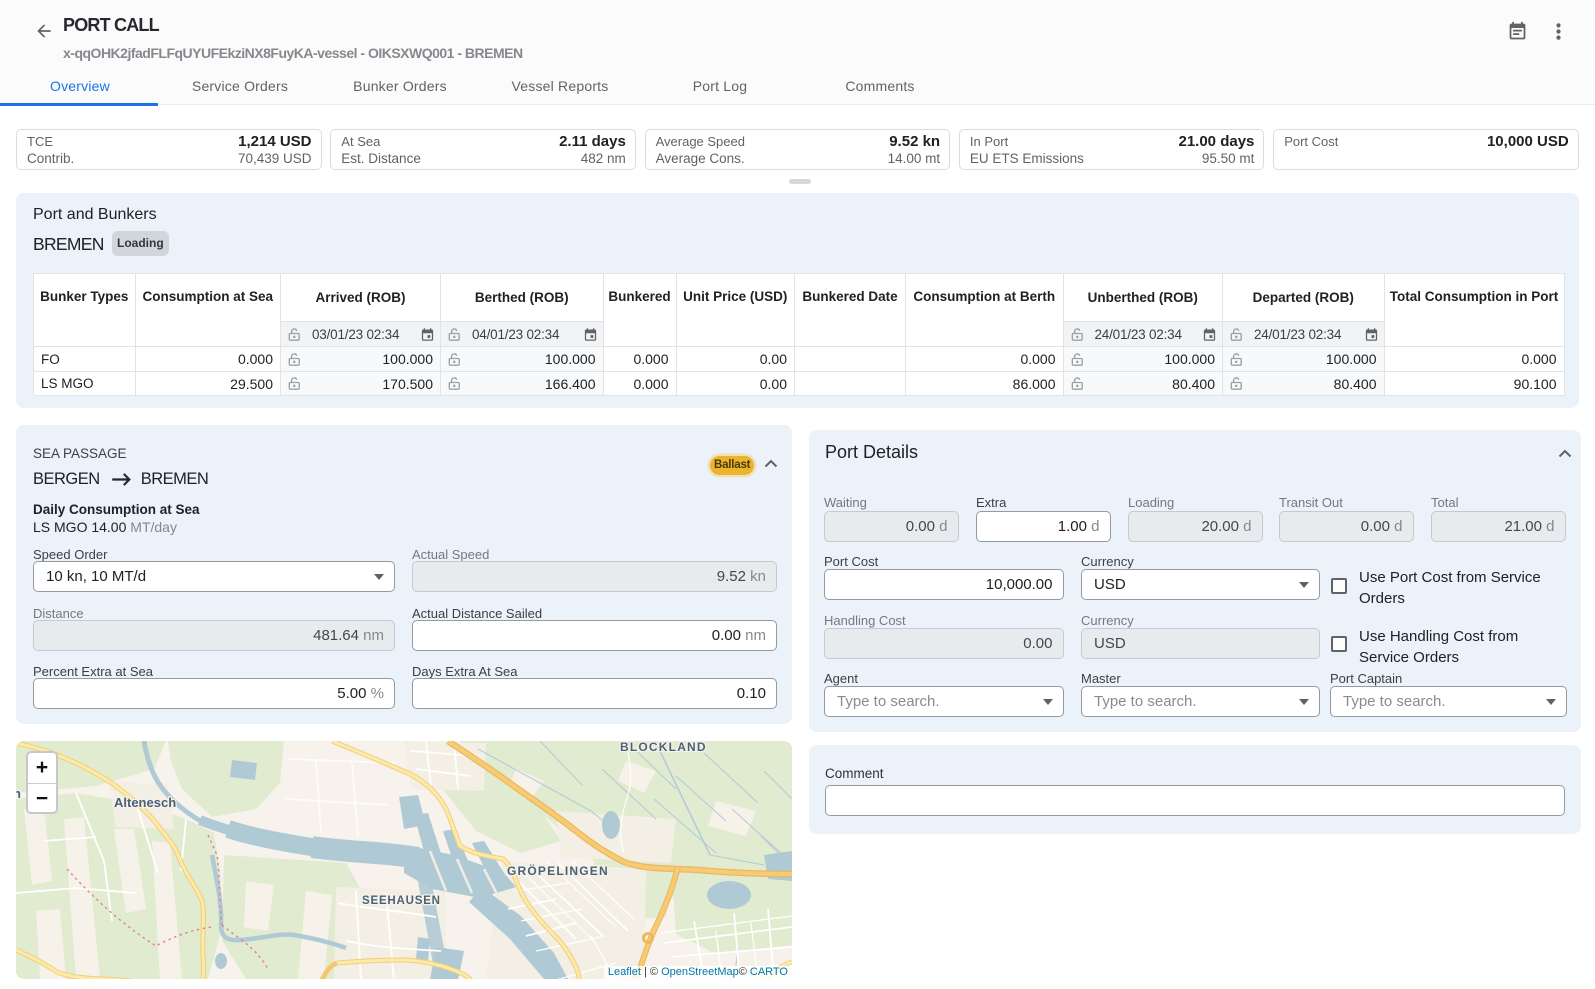  What do you see at coordinates (145, 802) in the screenshot?
I see `svg-text: Altenesch` at bounding box center [145, 802].